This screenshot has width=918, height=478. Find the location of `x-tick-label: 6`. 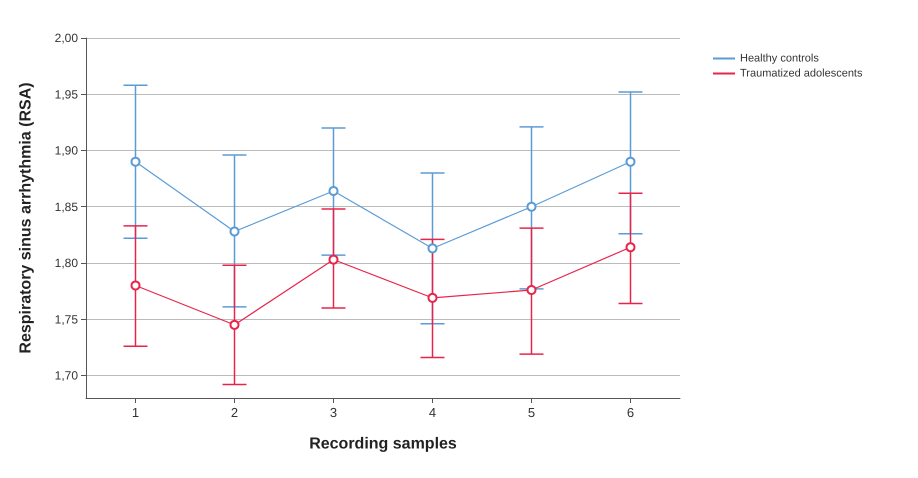

x-tick-label: 6 is located at coordinates (630, 412).